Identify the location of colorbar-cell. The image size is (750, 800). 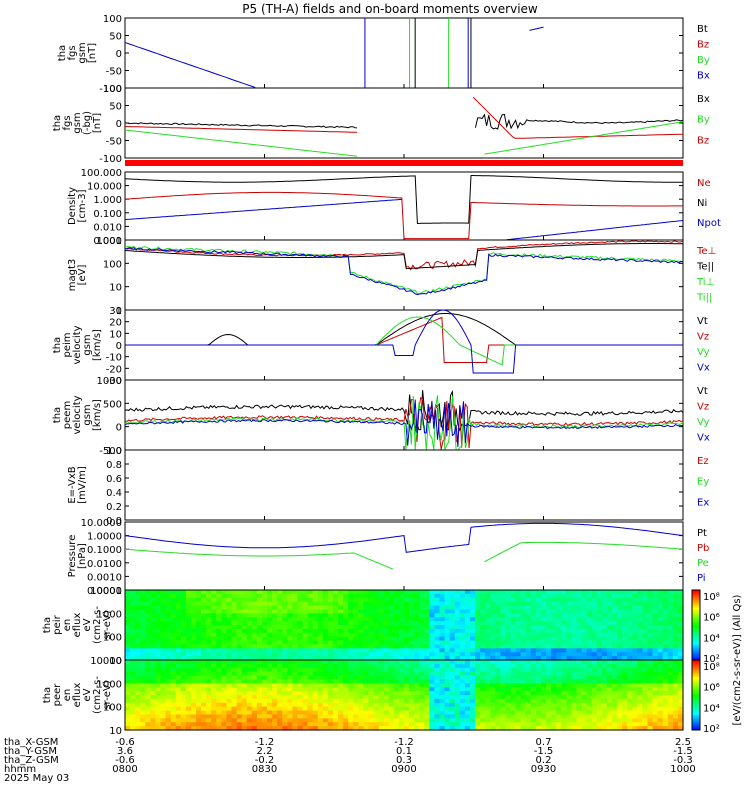
(696, 690).